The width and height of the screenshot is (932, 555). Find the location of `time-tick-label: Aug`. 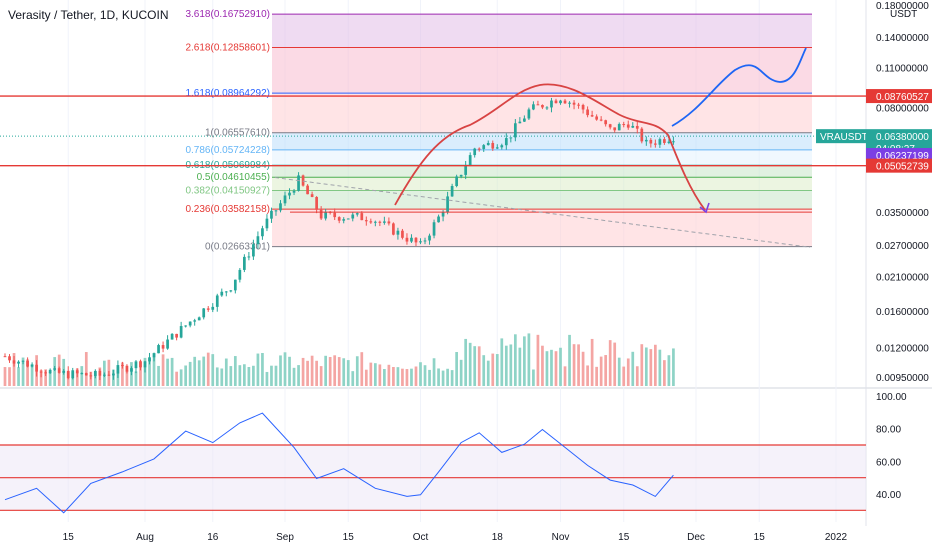

time-tick-label: Aug is located at coordinates (145, 537).